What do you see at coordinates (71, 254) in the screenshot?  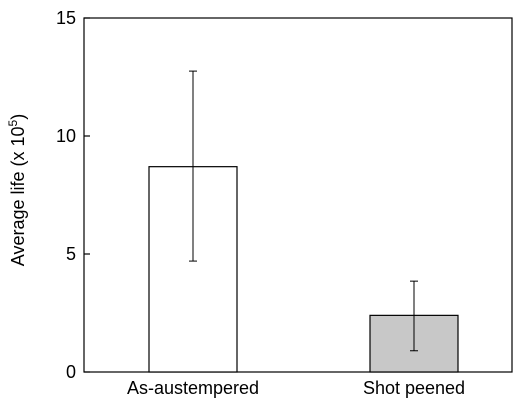 I see `y-tick-label: 5` at bounding box center [71, 254].